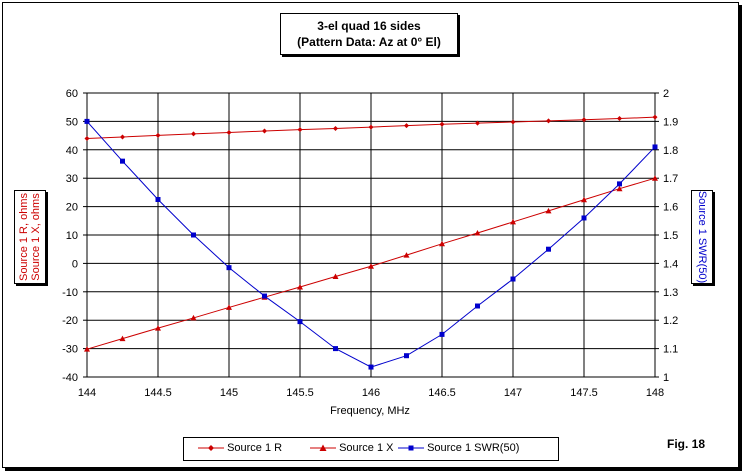  What do you see at coordinates (70, 293) in the screenshot?
I see `y-left-tick-label: -10` at bounding box center [70, 293].